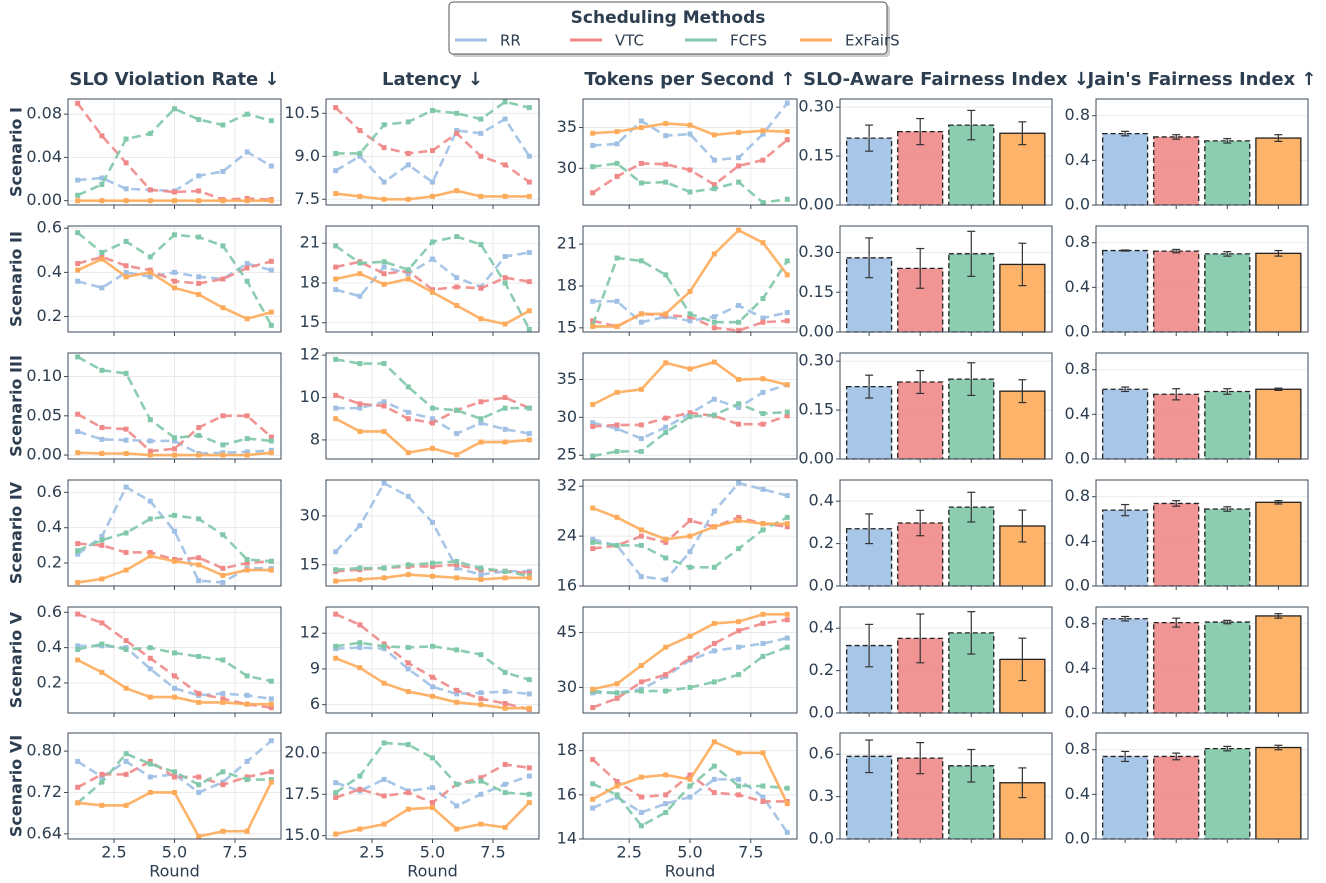 This screenshot has width=1326, height=883. What do you see at coordinates (174, 79) in the screenshot?
I see `column-title: SLO Violation Rate ↓` at bounding box center [174, 79].